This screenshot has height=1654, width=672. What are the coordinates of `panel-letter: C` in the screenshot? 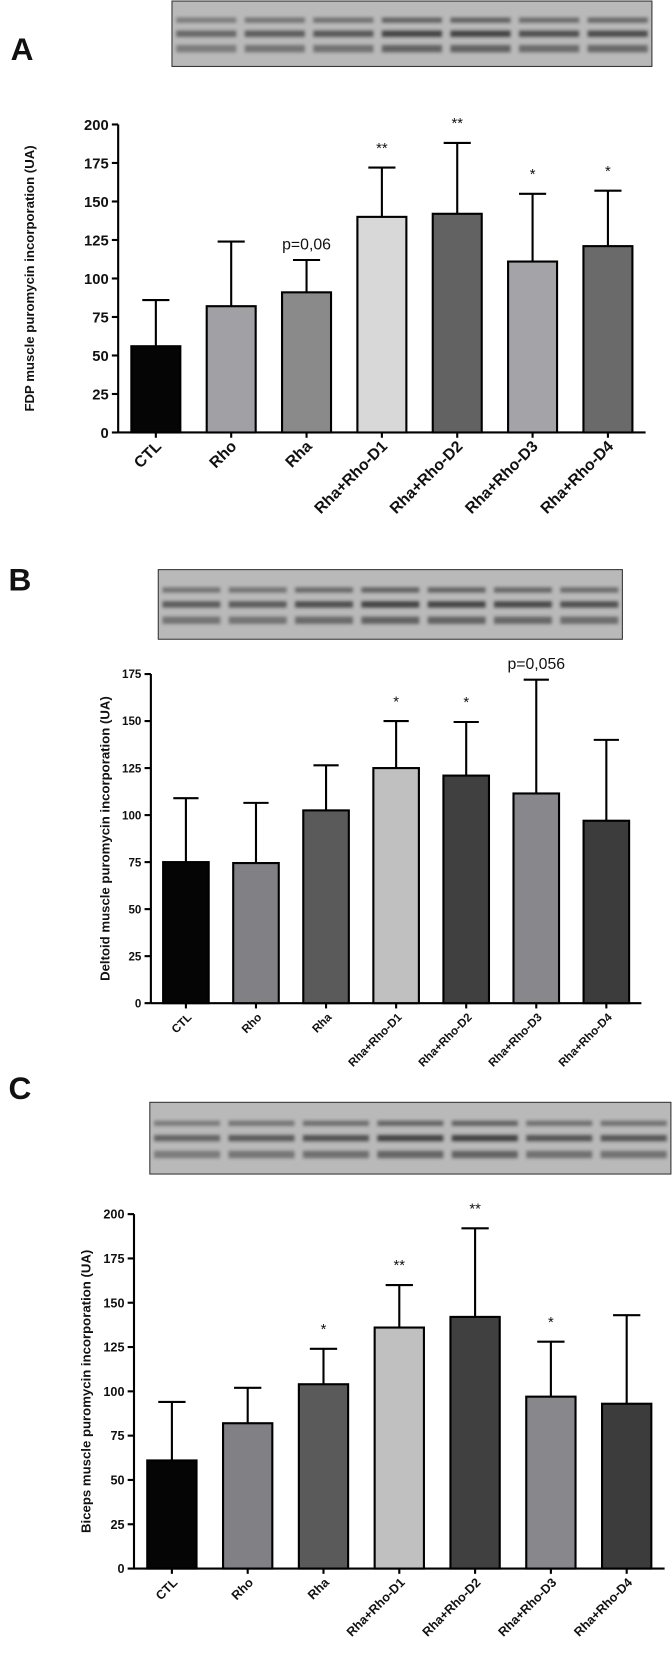 It's located at (19, 1088).